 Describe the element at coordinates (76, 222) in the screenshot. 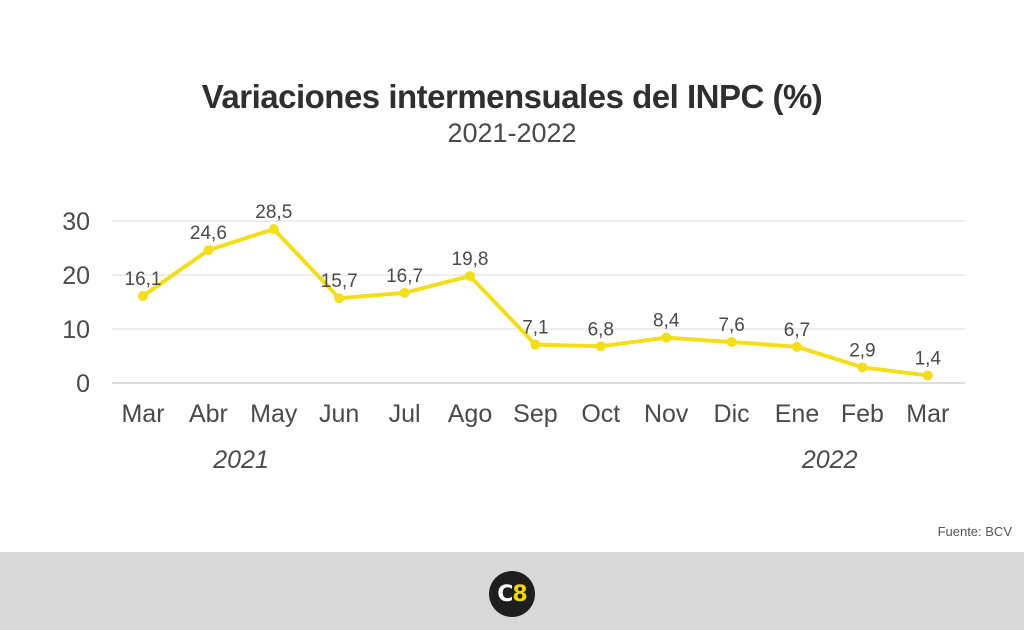

I see `y-tick-label: 30` at that location.